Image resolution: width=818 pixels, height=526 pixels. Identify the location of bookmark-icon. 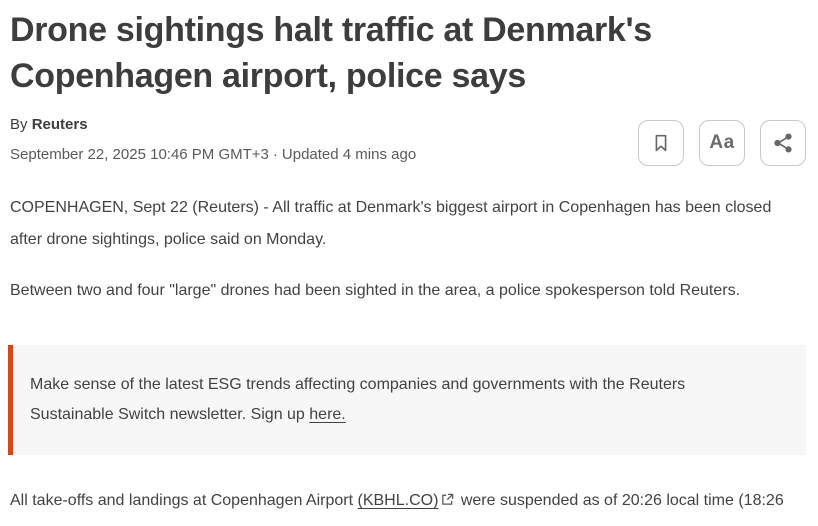
(661, 143).